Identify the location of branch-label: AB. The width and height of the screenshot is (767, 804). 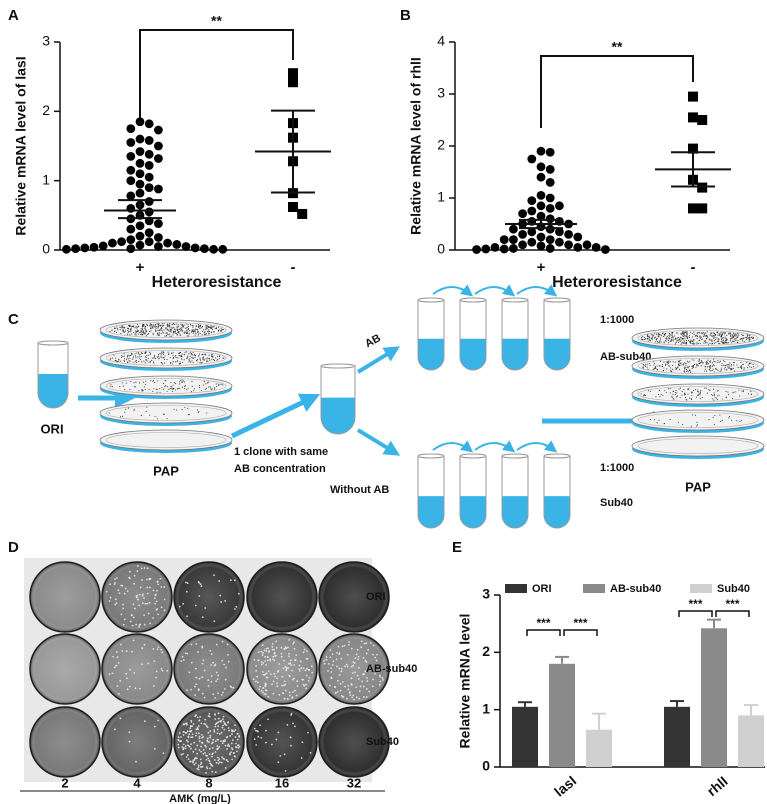
(373, 341).